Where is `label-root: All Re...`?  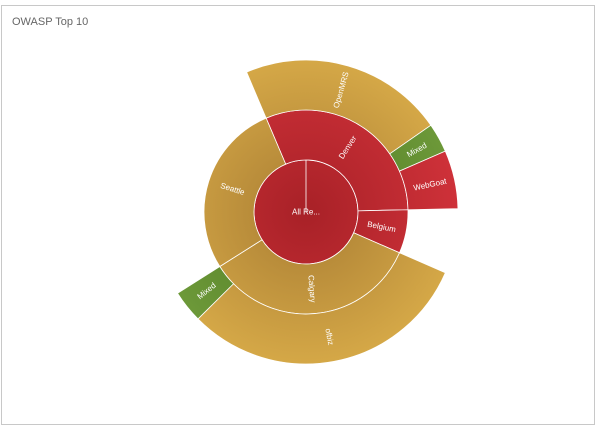 label-root: All Re... is located at coordinates (306, 212).